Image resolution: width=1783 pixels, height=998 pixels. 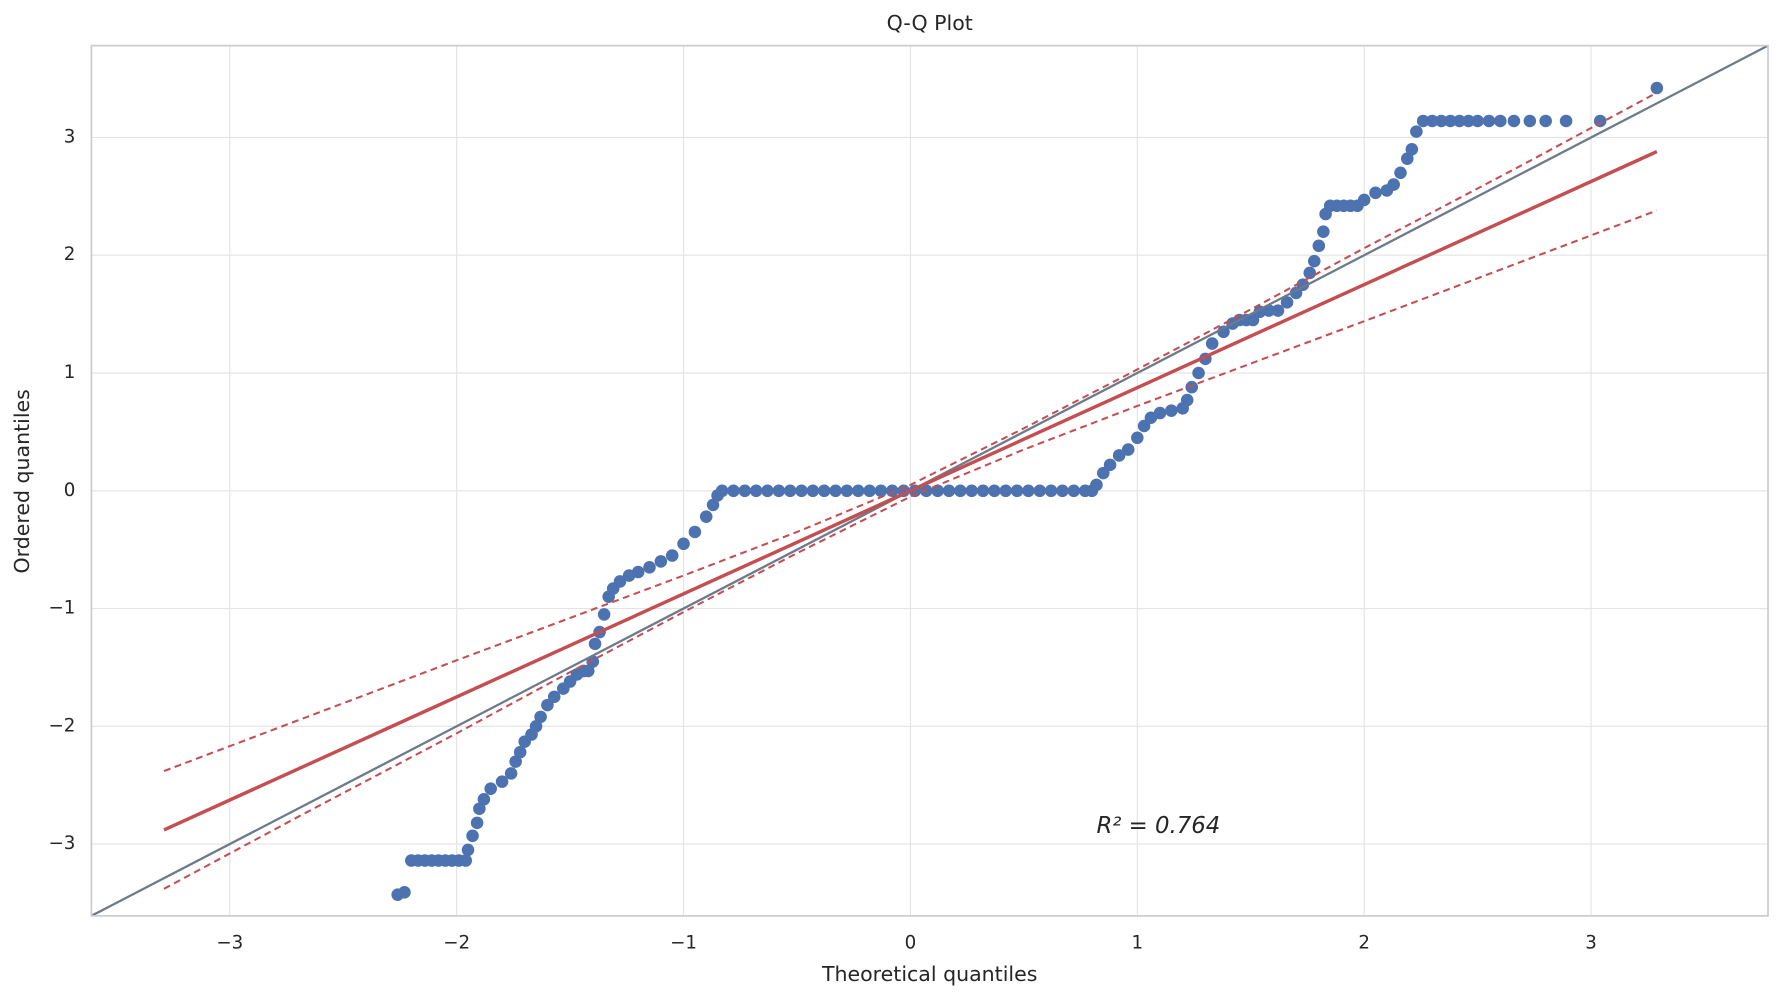 I want to click on x-tick-label: 0, so click(x=911, y=942).